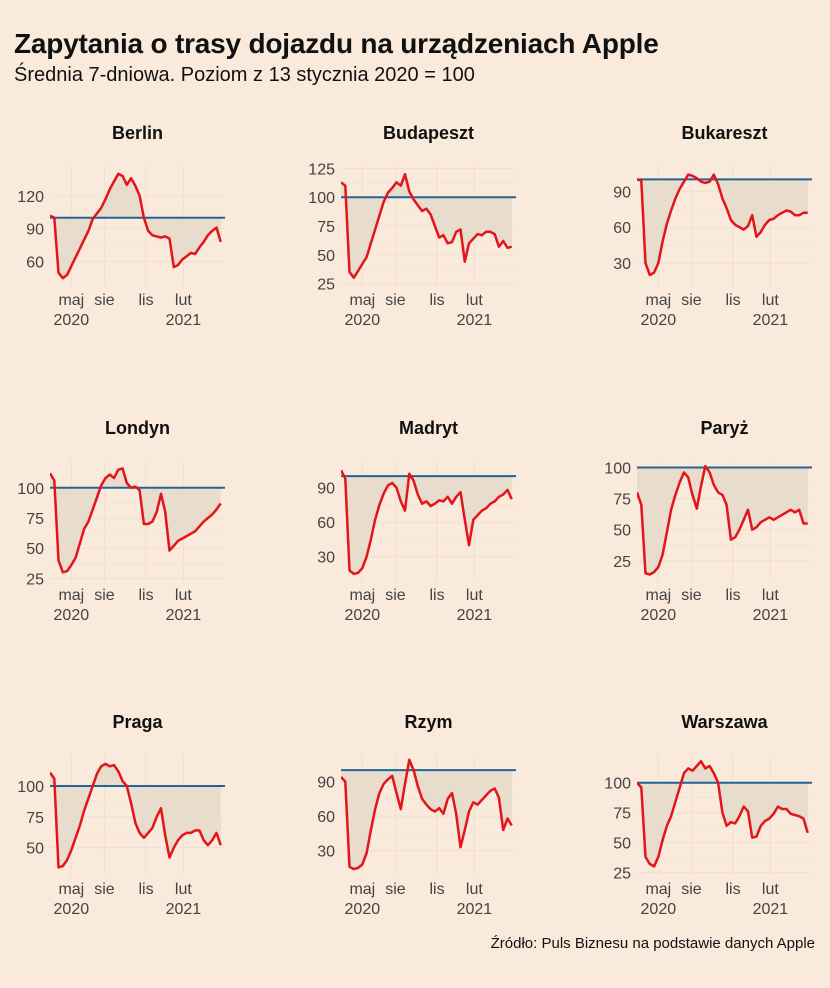 The image size is (830, 988). What do you see at coordinates (724, 722) in the screenshot?
I see `panel-title: Warszawa` at bounding box center [724, 722].